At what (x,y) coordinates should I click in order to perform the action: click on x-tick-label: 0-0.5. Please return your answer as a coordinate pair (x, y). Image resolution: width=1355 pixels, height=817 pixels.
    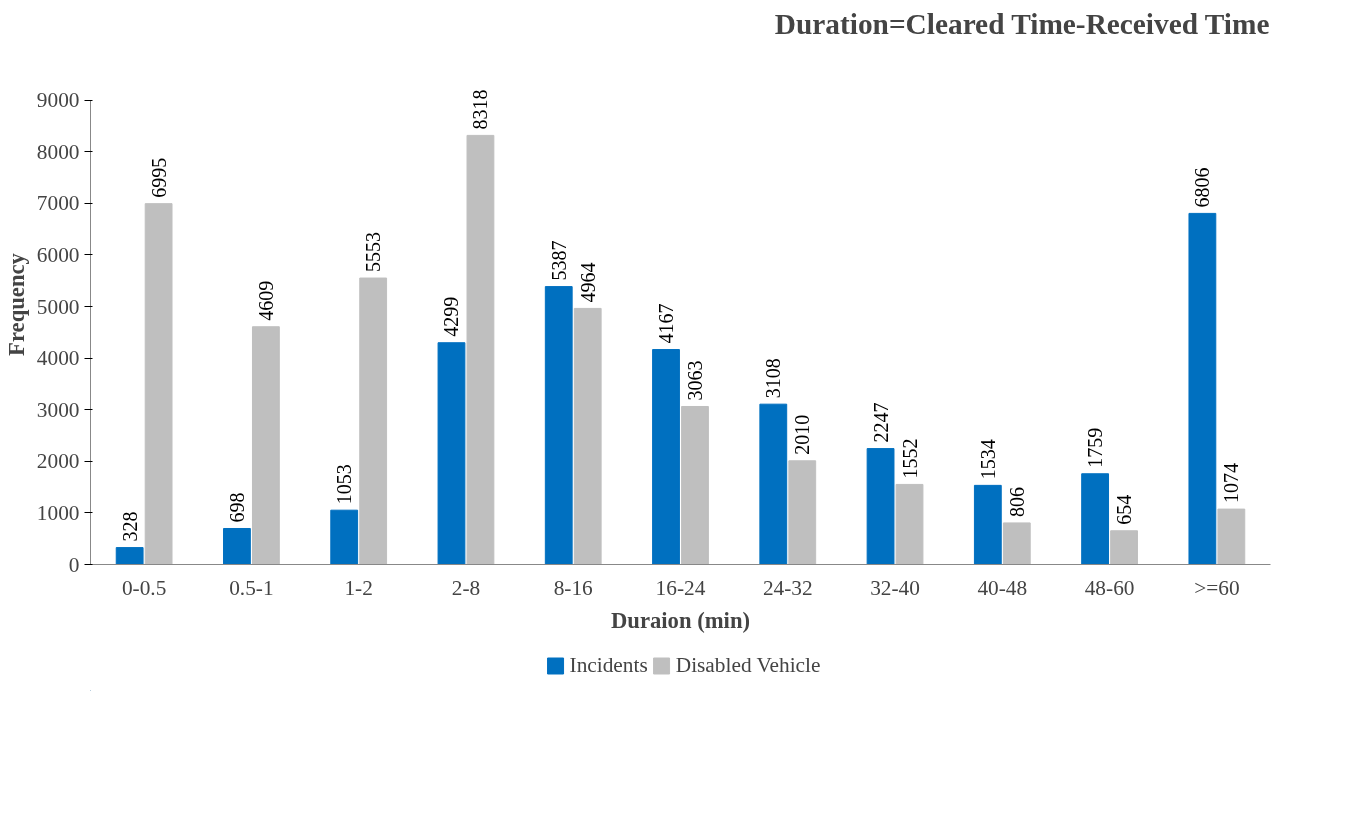
    Looking at the image, I should click on (144, 587).